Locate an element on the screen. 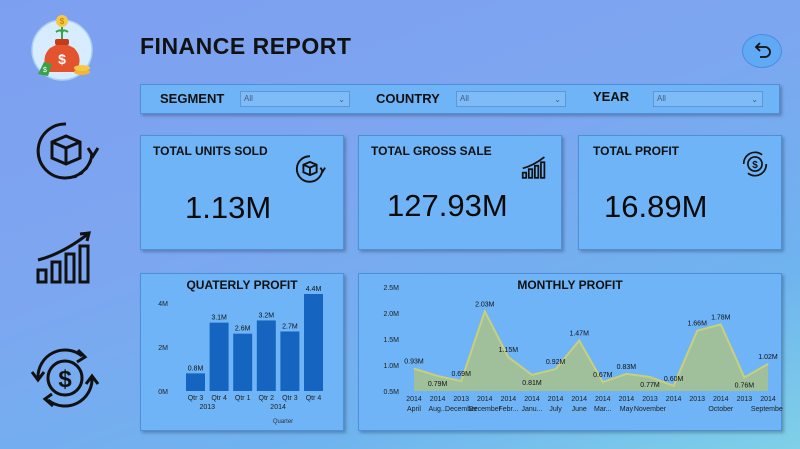 The width and height of the screenshot is (800, 449). y-tick-label: 1.0M is located at coordinates (391, 366).